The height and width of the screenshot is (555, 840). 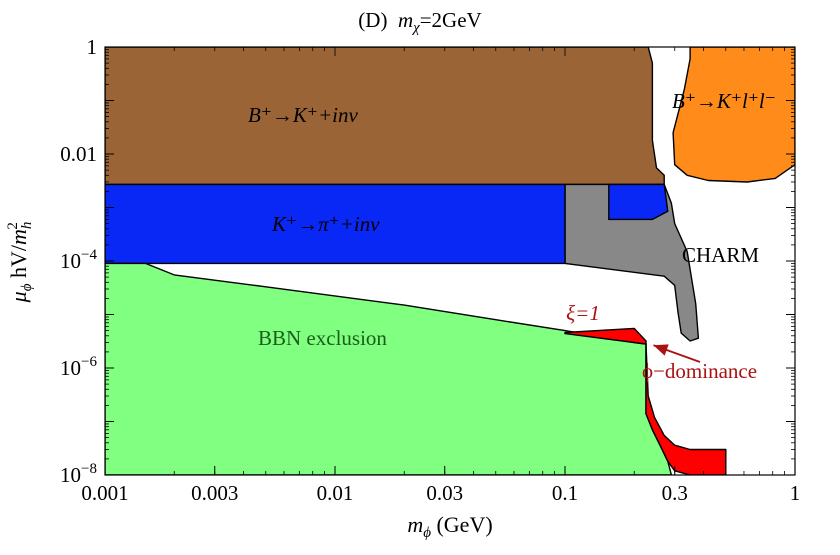 What do you see at coordinates (18, 237) in the screenshot?
I see `y-axis-label-part: m` at bounding box center [18, 237].